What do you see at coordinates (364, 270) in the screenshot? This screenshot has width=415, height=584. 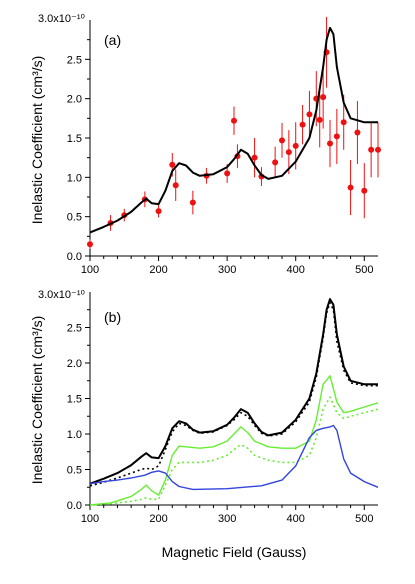 I see `panel-a-x-tick-label: 500` at bounding box center [364, 270].